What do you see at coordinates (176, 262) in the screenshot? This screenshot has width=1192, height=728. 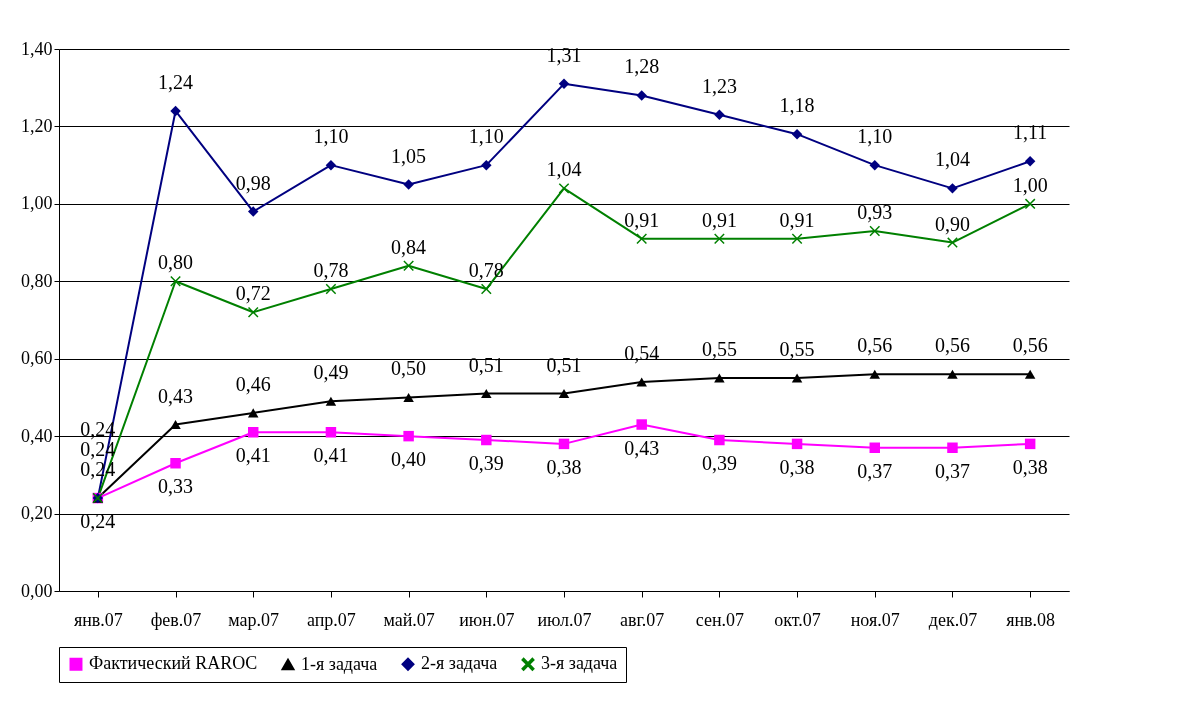 I see `data-label: 0,80` at bounding box center [176, 262].